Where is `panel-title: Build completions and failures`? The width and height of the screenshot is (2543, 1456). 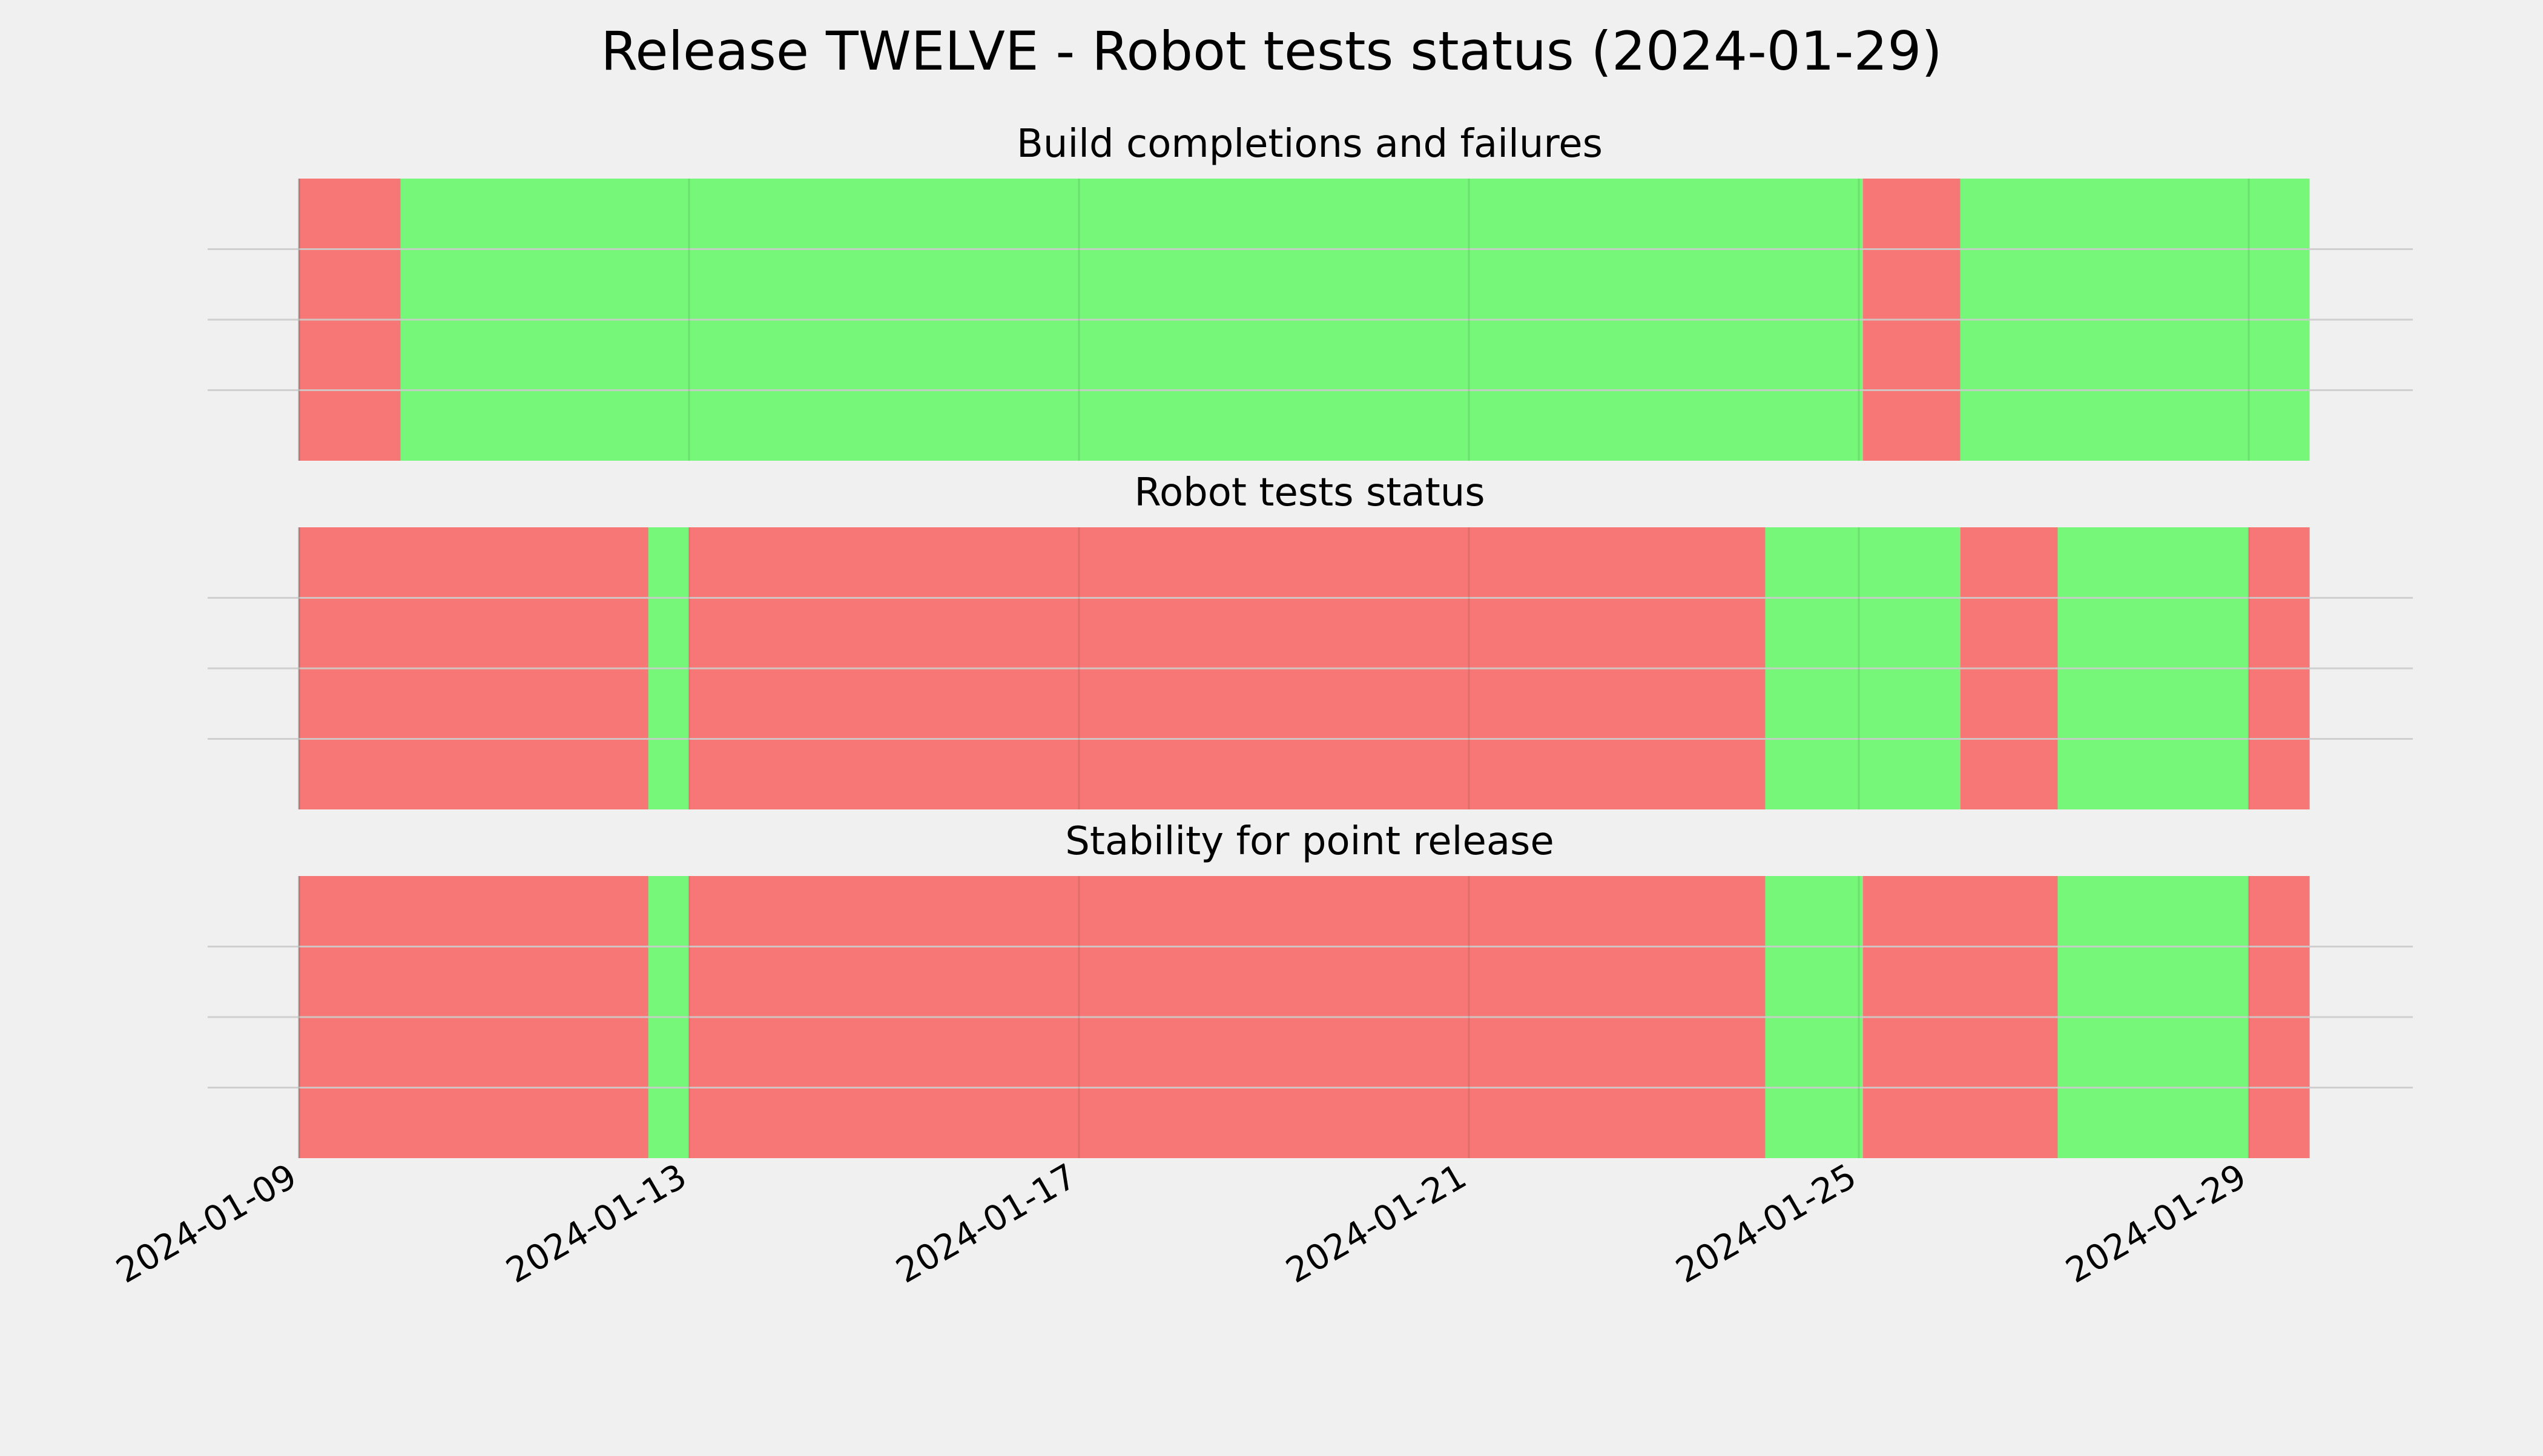
panel-title: Build completions and failures is located at coordinates (1310, 144).